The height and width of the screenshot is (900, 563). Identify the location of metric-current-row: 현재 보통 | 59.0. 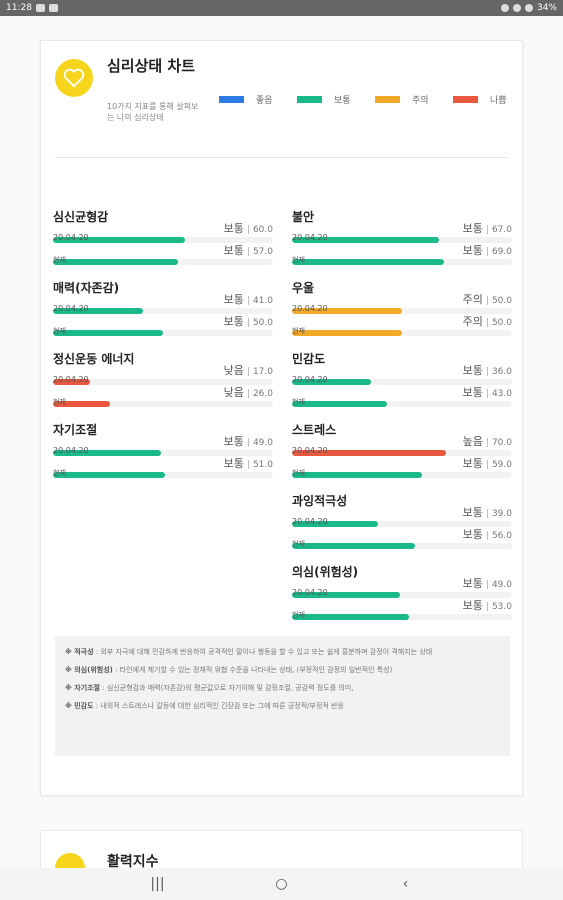
(402, 467).